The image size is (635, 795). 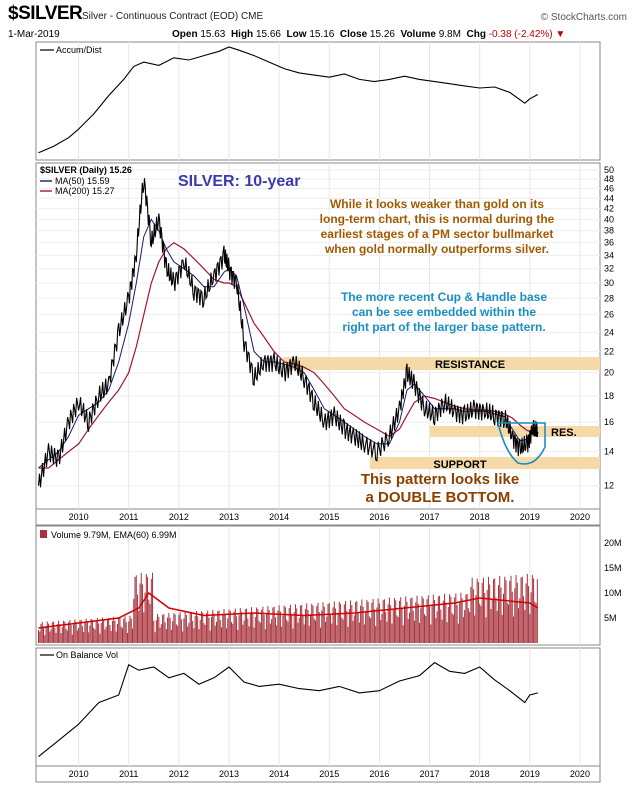 I want to click on price-tick-label: 40, so click(x=609, y=219).